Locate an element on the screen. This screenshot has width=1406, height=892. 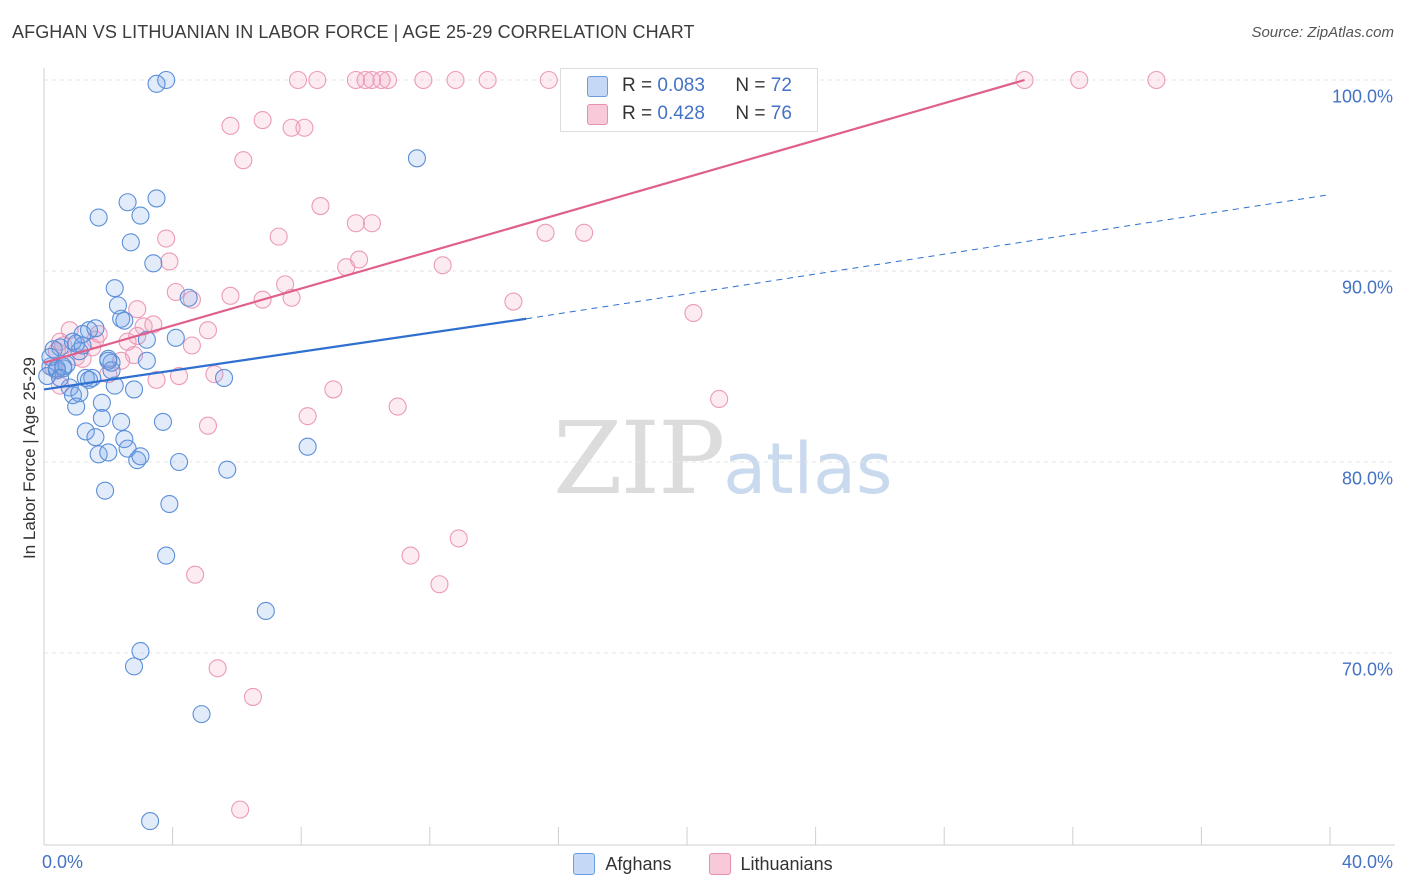
y-tick-label: 100.0% is located at coordinates (1362, 96).